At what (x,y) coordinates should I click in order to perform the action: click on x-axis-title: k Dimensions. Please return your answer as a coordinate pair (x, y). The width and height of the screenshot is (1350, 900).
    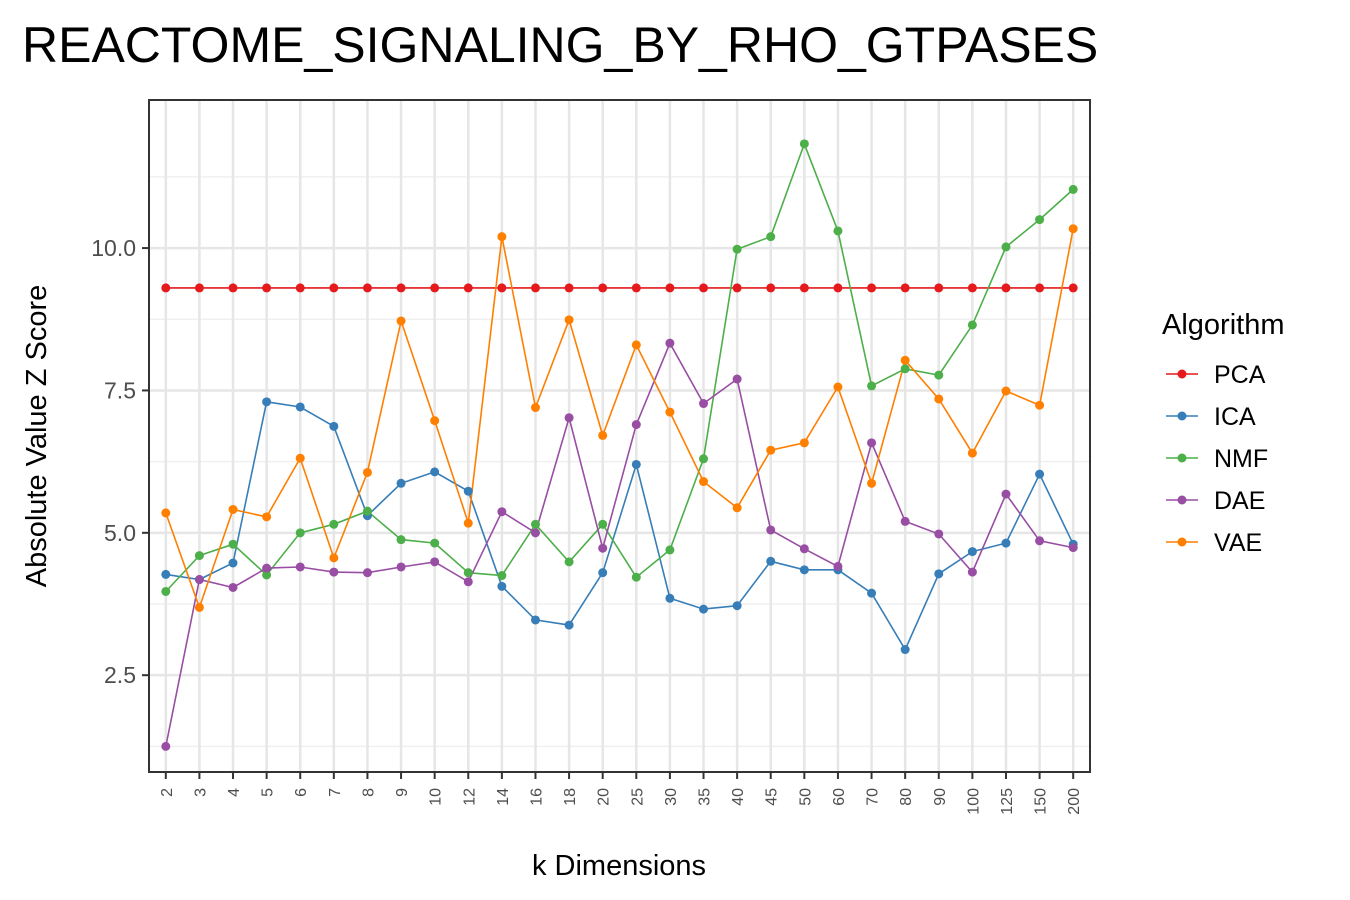
    Looking at the image, I should click on (619, 866).